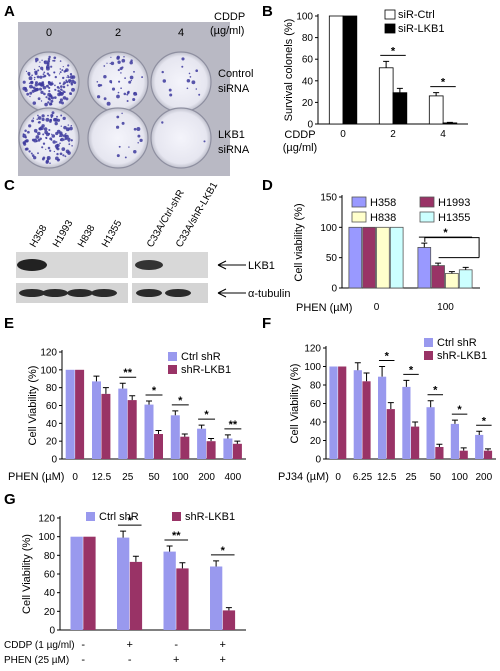  I want to click on band-label-lkb1-text: LKB1, so click(261, 266).